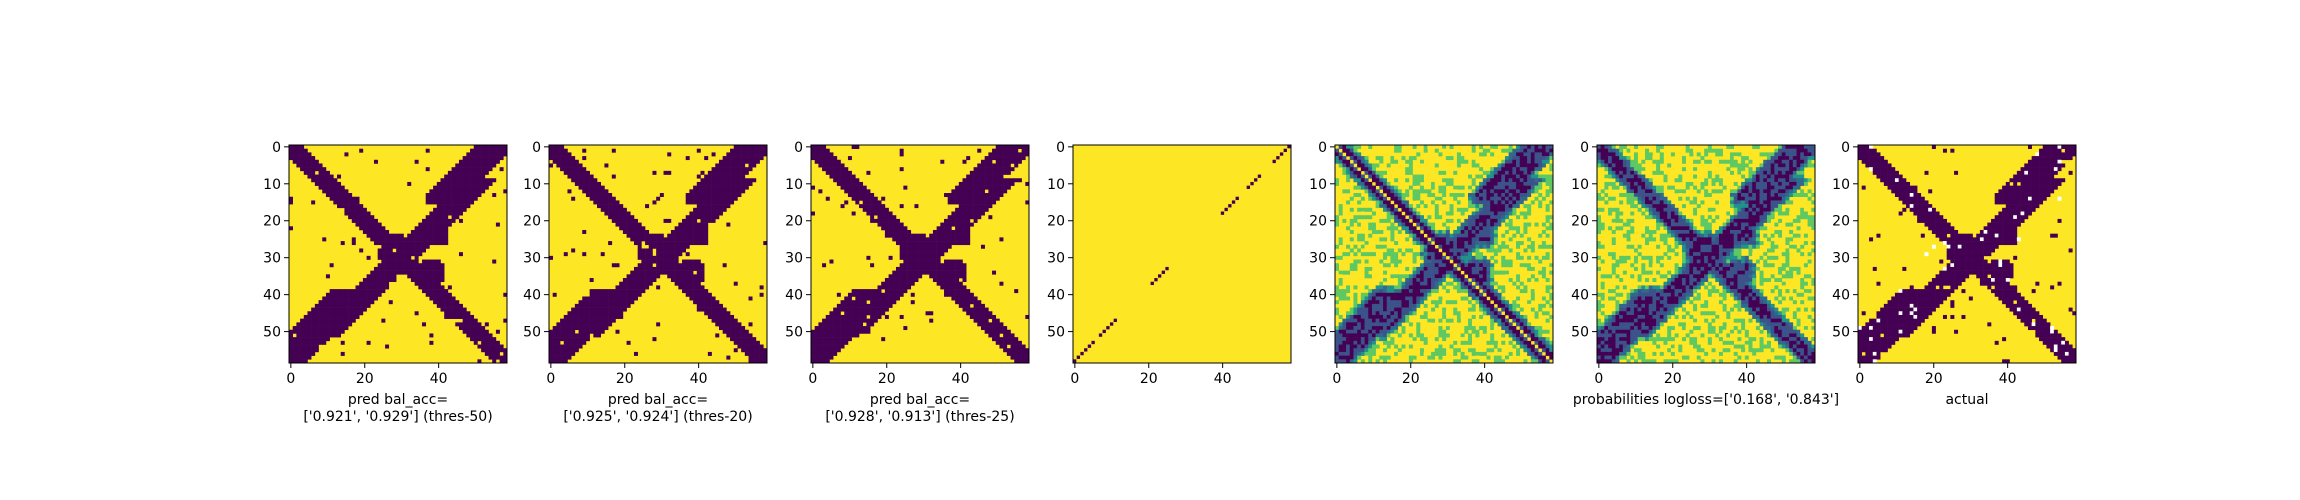 The height and width of the screenshot is (500, 2300). What do you see at coordinates (699, 379) in the screenshot?
I see `x-tick-label: 40` at bounding box center [699, 379].